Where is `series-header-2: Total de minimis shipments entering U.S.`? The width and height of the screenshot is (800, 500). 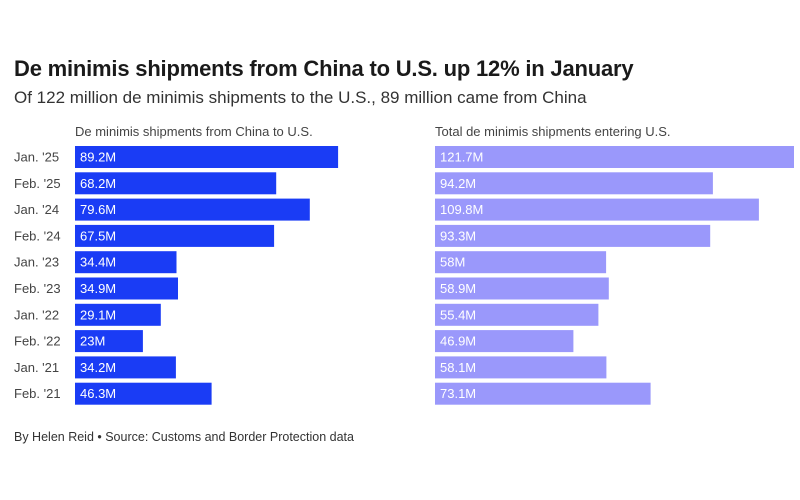 series-header-2: Total de minimis shipments entering U.S. is located at coordinates (553, 131).